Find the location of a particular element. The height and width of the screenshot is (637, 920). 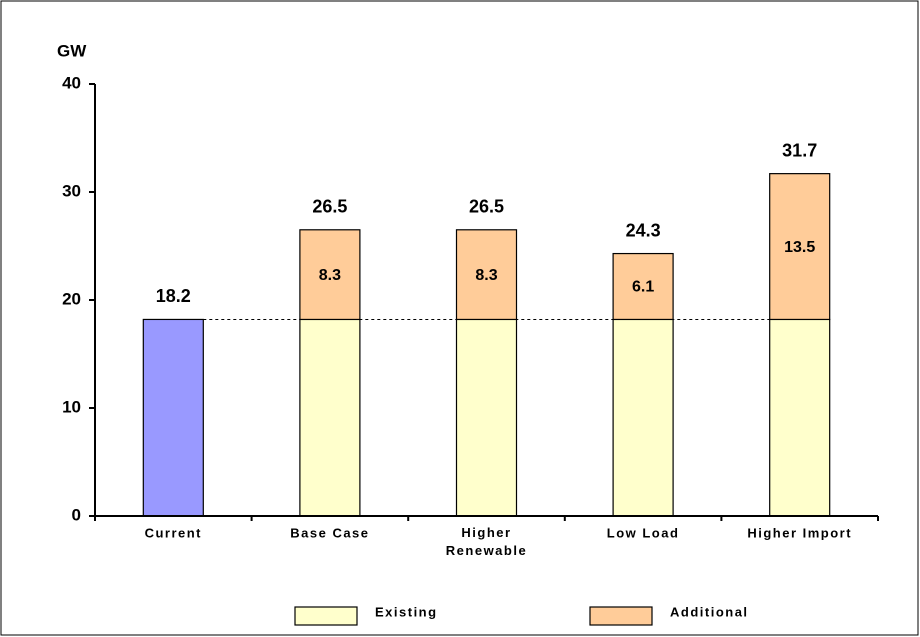

y-tick-label: 0 is located at coordinates (76, 514).